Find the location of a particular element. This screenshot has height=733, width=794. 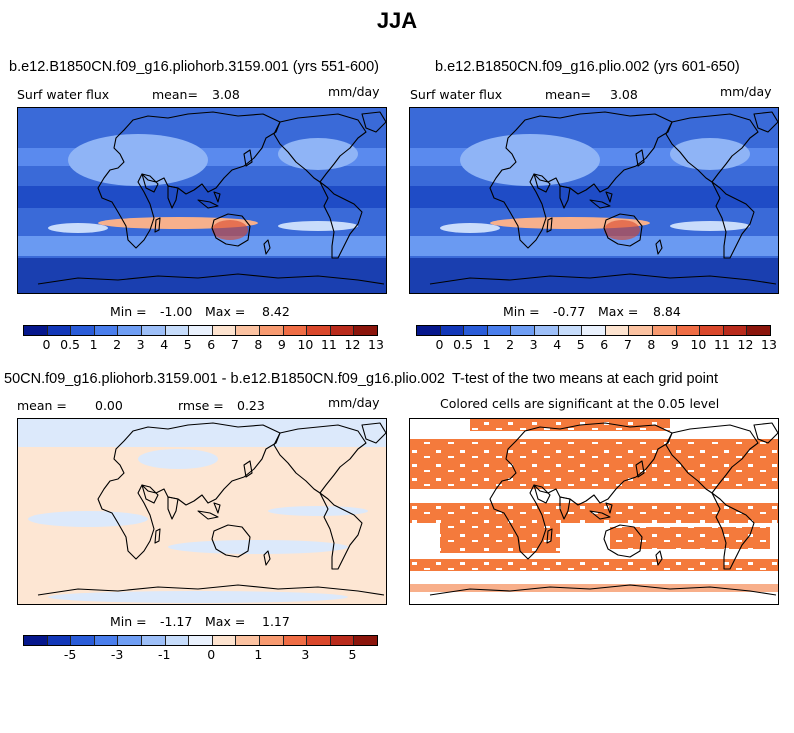

panel2-colorbar-tick-label: 3 is located at coordinates (533, 344).